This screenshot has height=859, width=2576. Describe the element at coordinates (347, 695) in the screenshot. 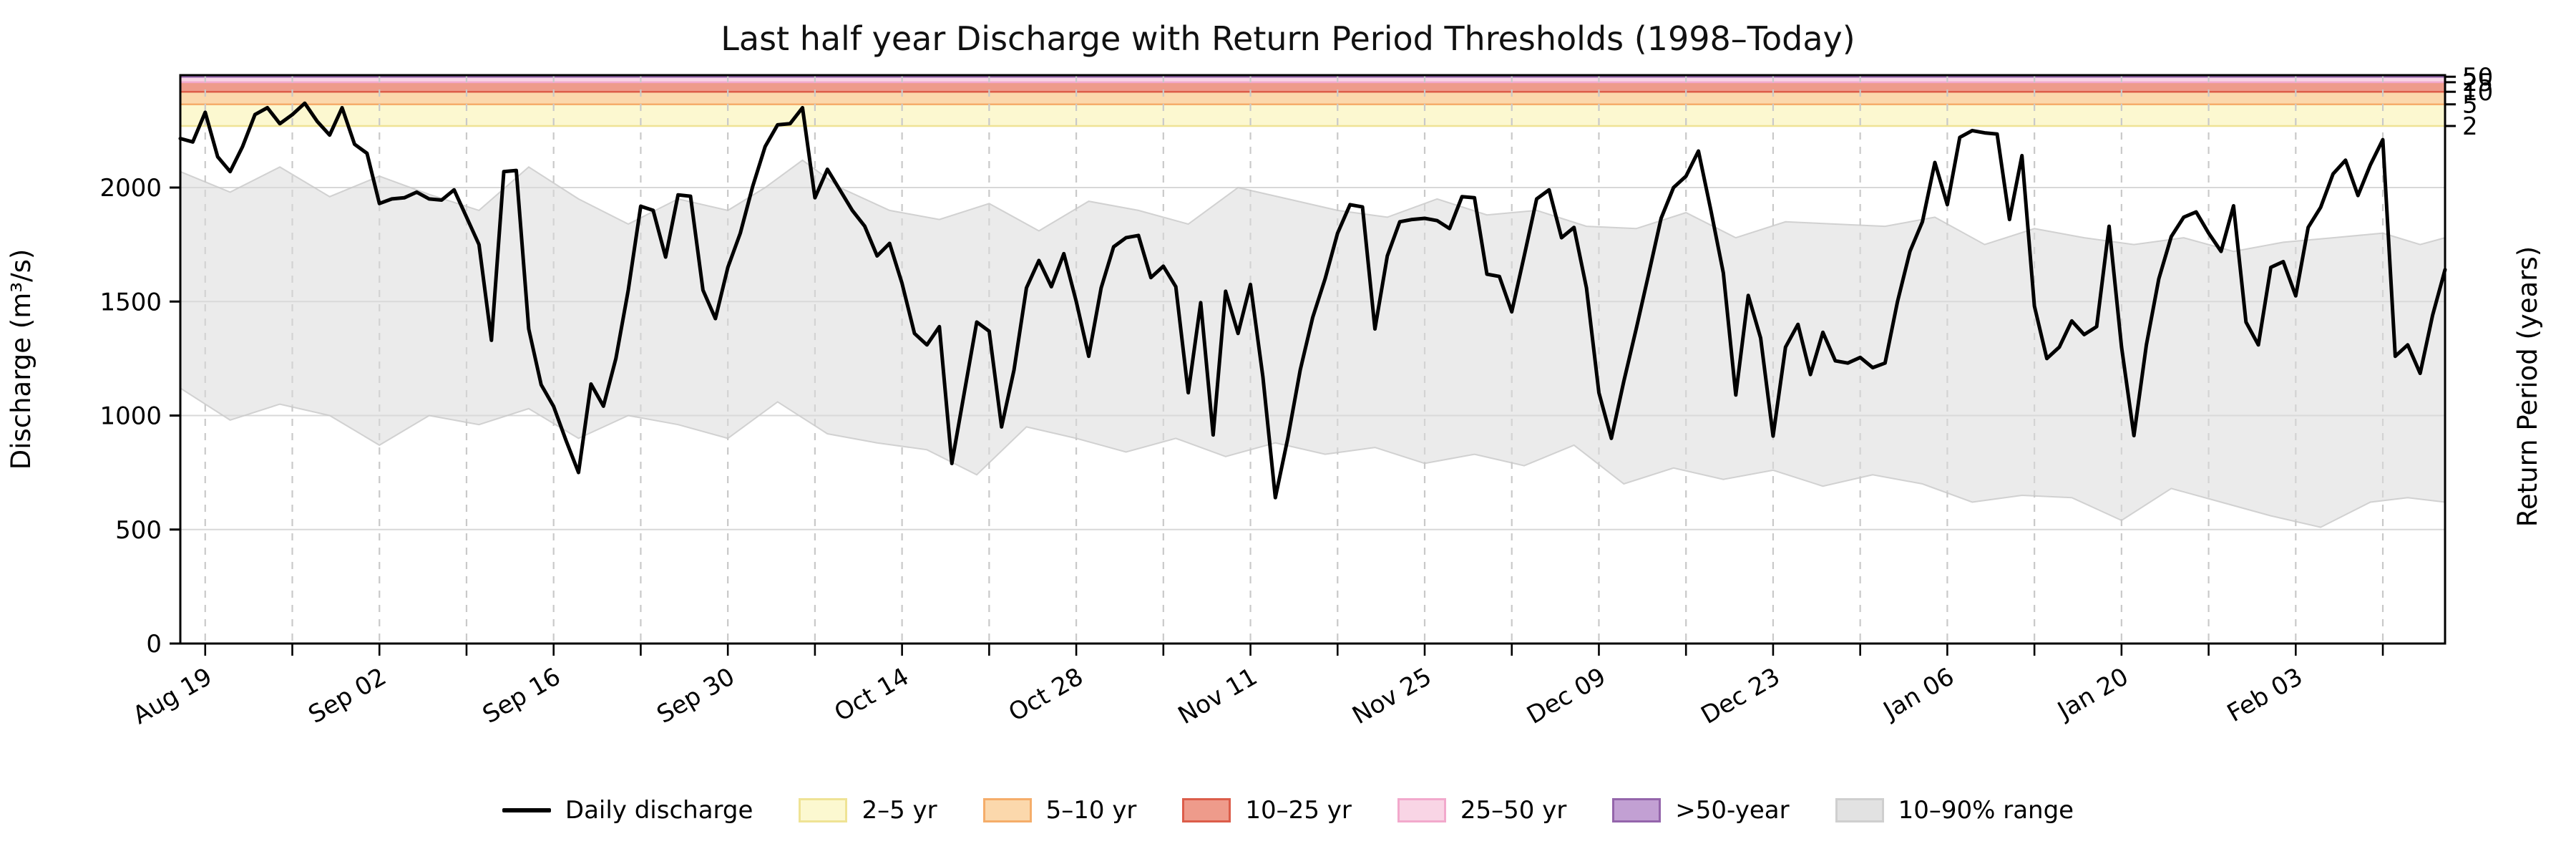

I see `x-tick-label: Sep 02` at that location.